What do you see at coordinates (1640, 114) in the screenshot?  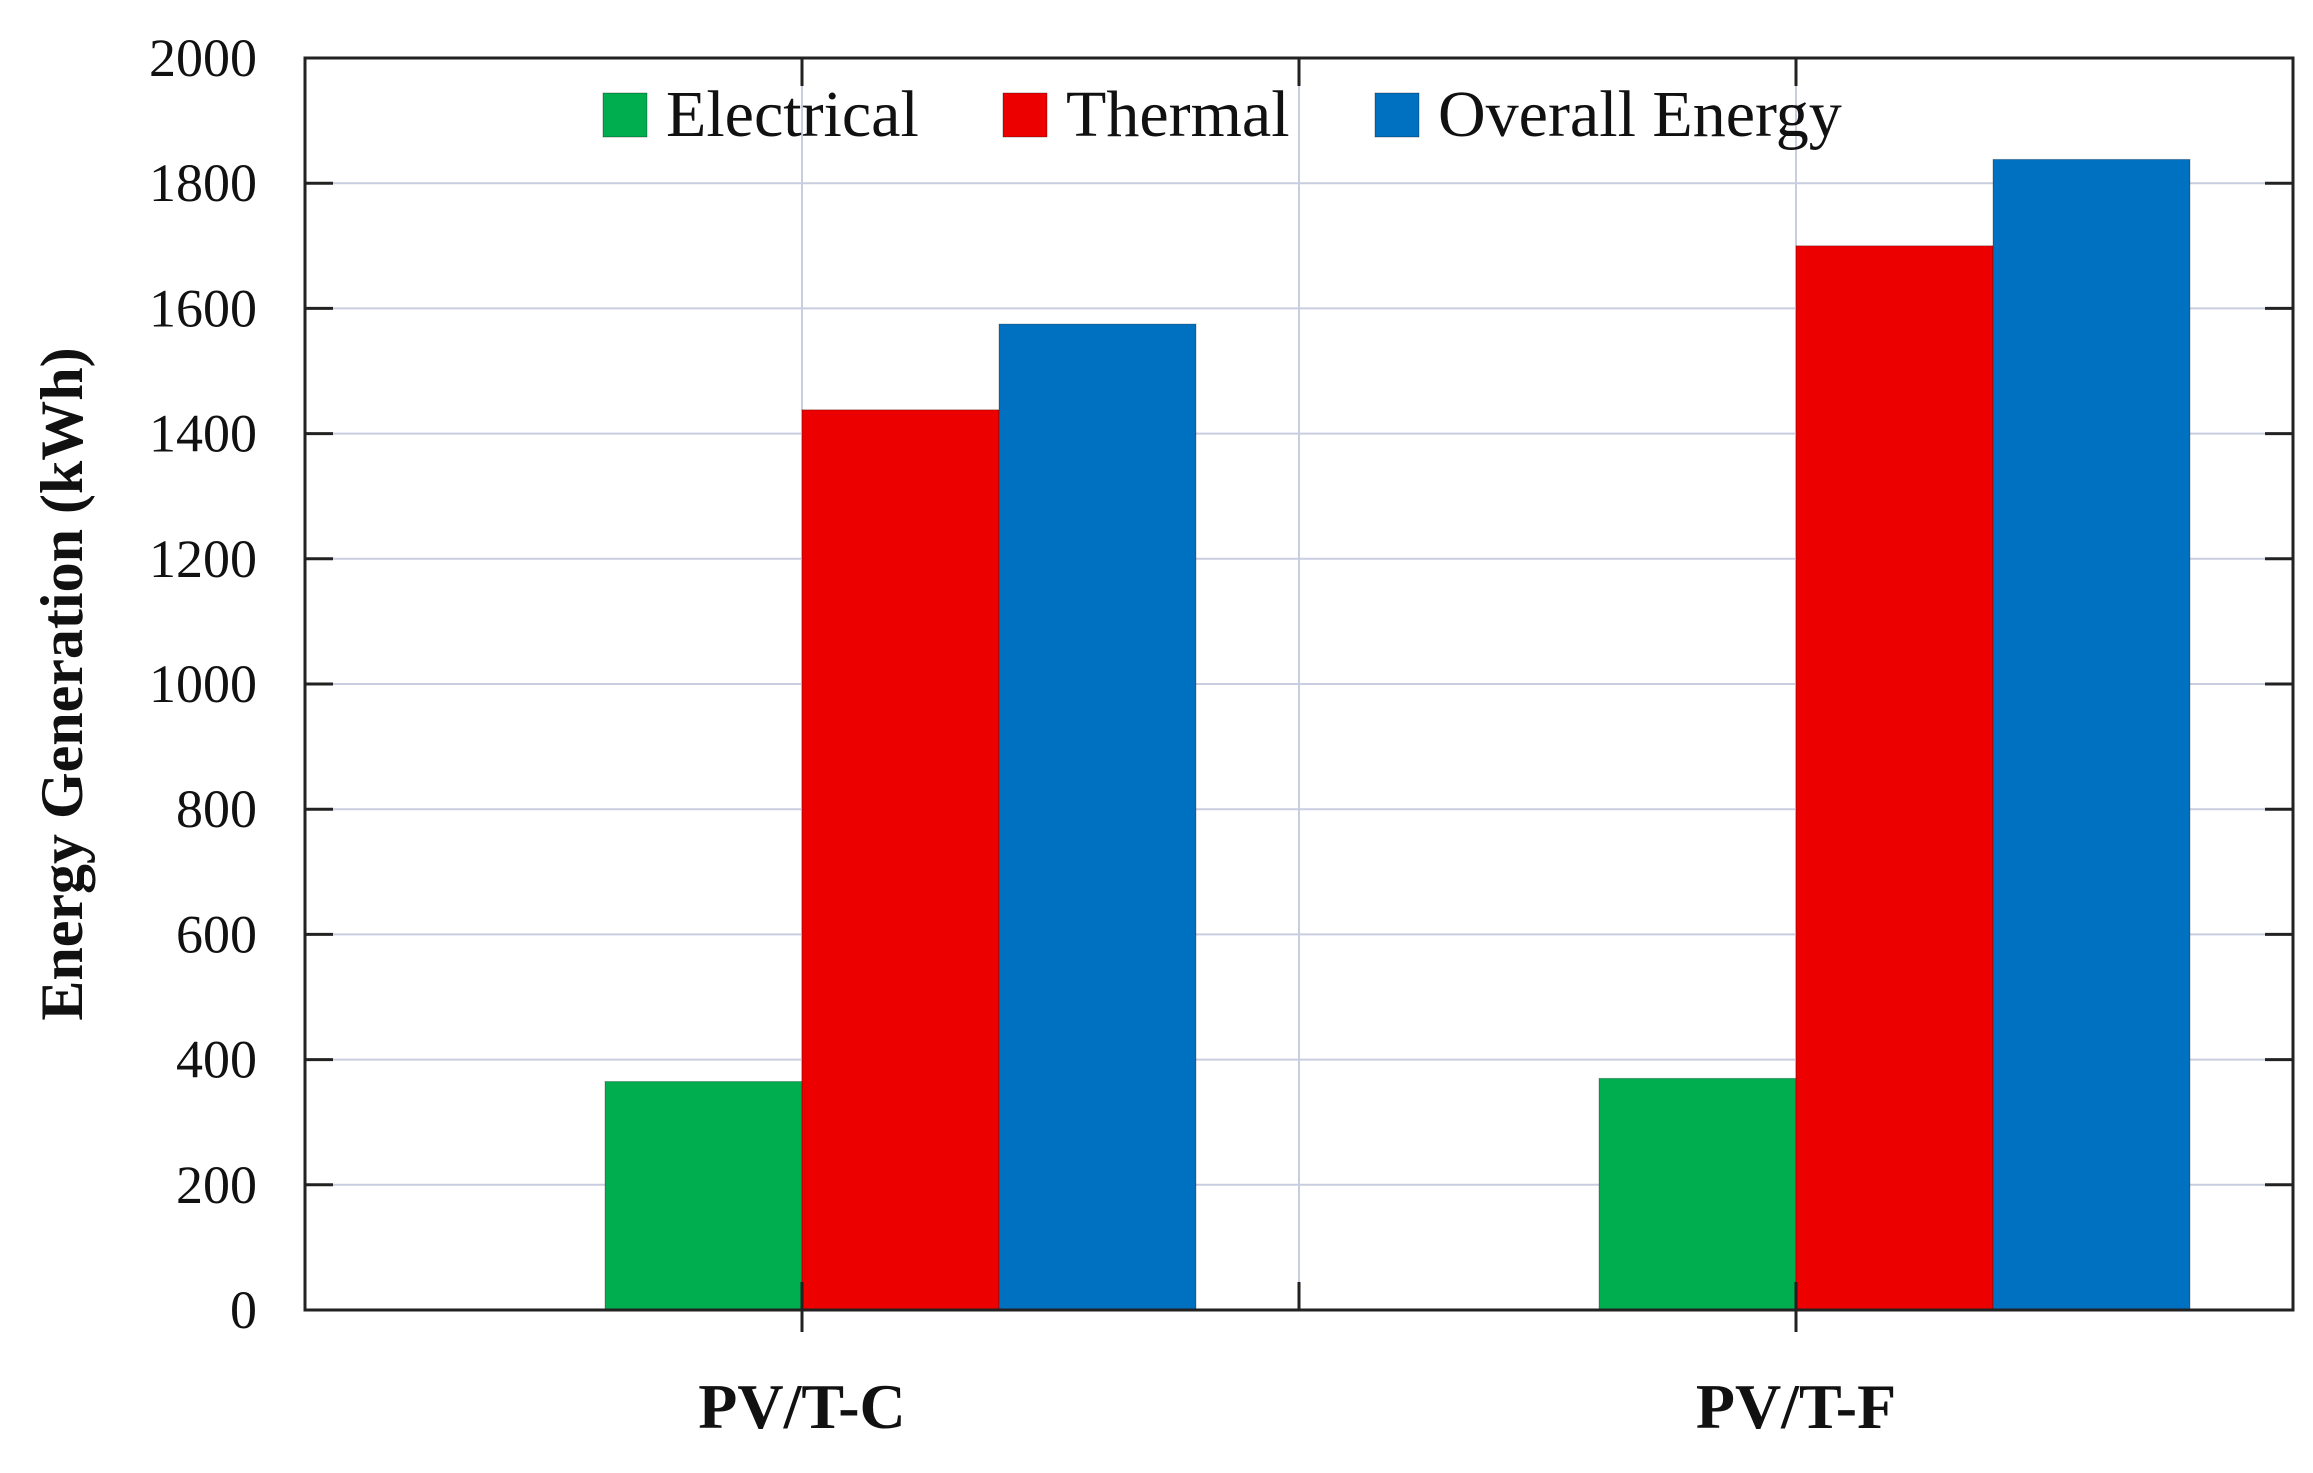 I see `legend-label-overall-energy: Overall Energy` at bounding box center [1640, 114].